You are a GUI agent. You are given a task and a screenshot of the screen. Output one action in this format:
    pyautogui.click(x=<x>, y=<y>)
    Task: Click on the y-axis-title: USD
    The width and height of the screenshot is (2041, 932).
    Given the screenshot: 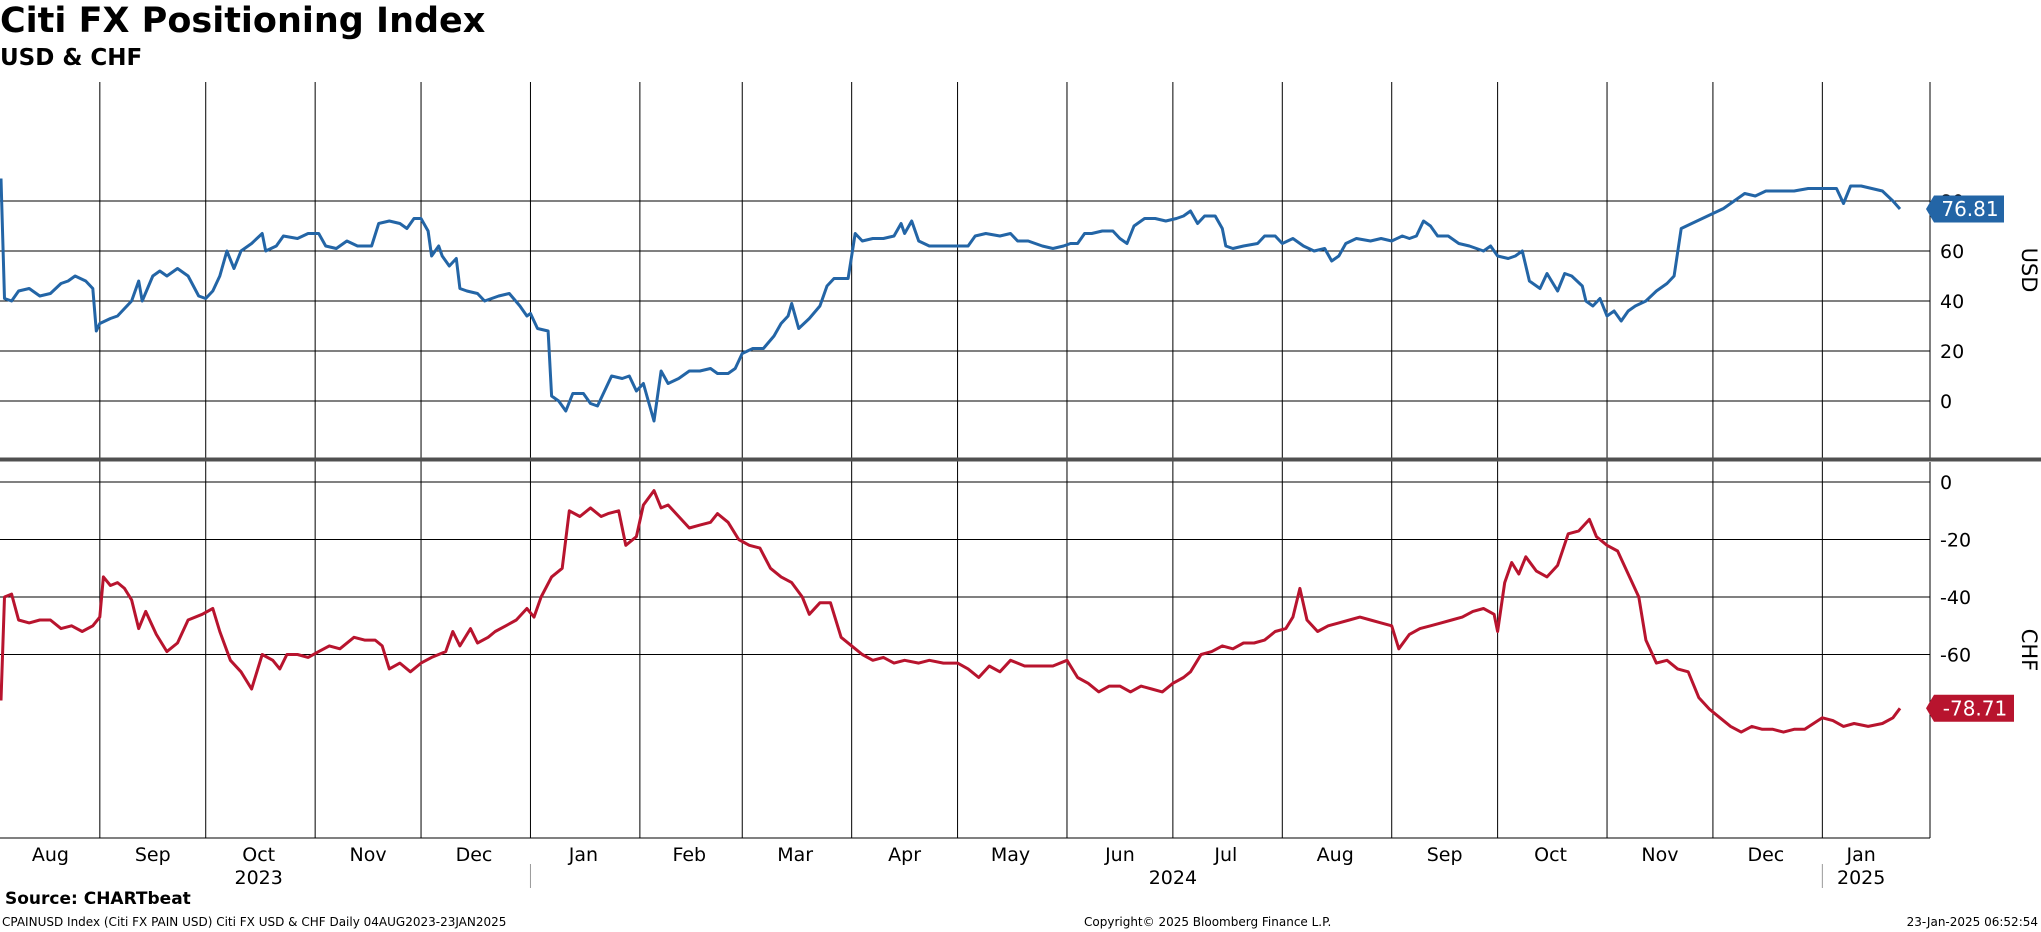 What is the action you would take?
    pyautogui.click(x=2029, y=270)
    